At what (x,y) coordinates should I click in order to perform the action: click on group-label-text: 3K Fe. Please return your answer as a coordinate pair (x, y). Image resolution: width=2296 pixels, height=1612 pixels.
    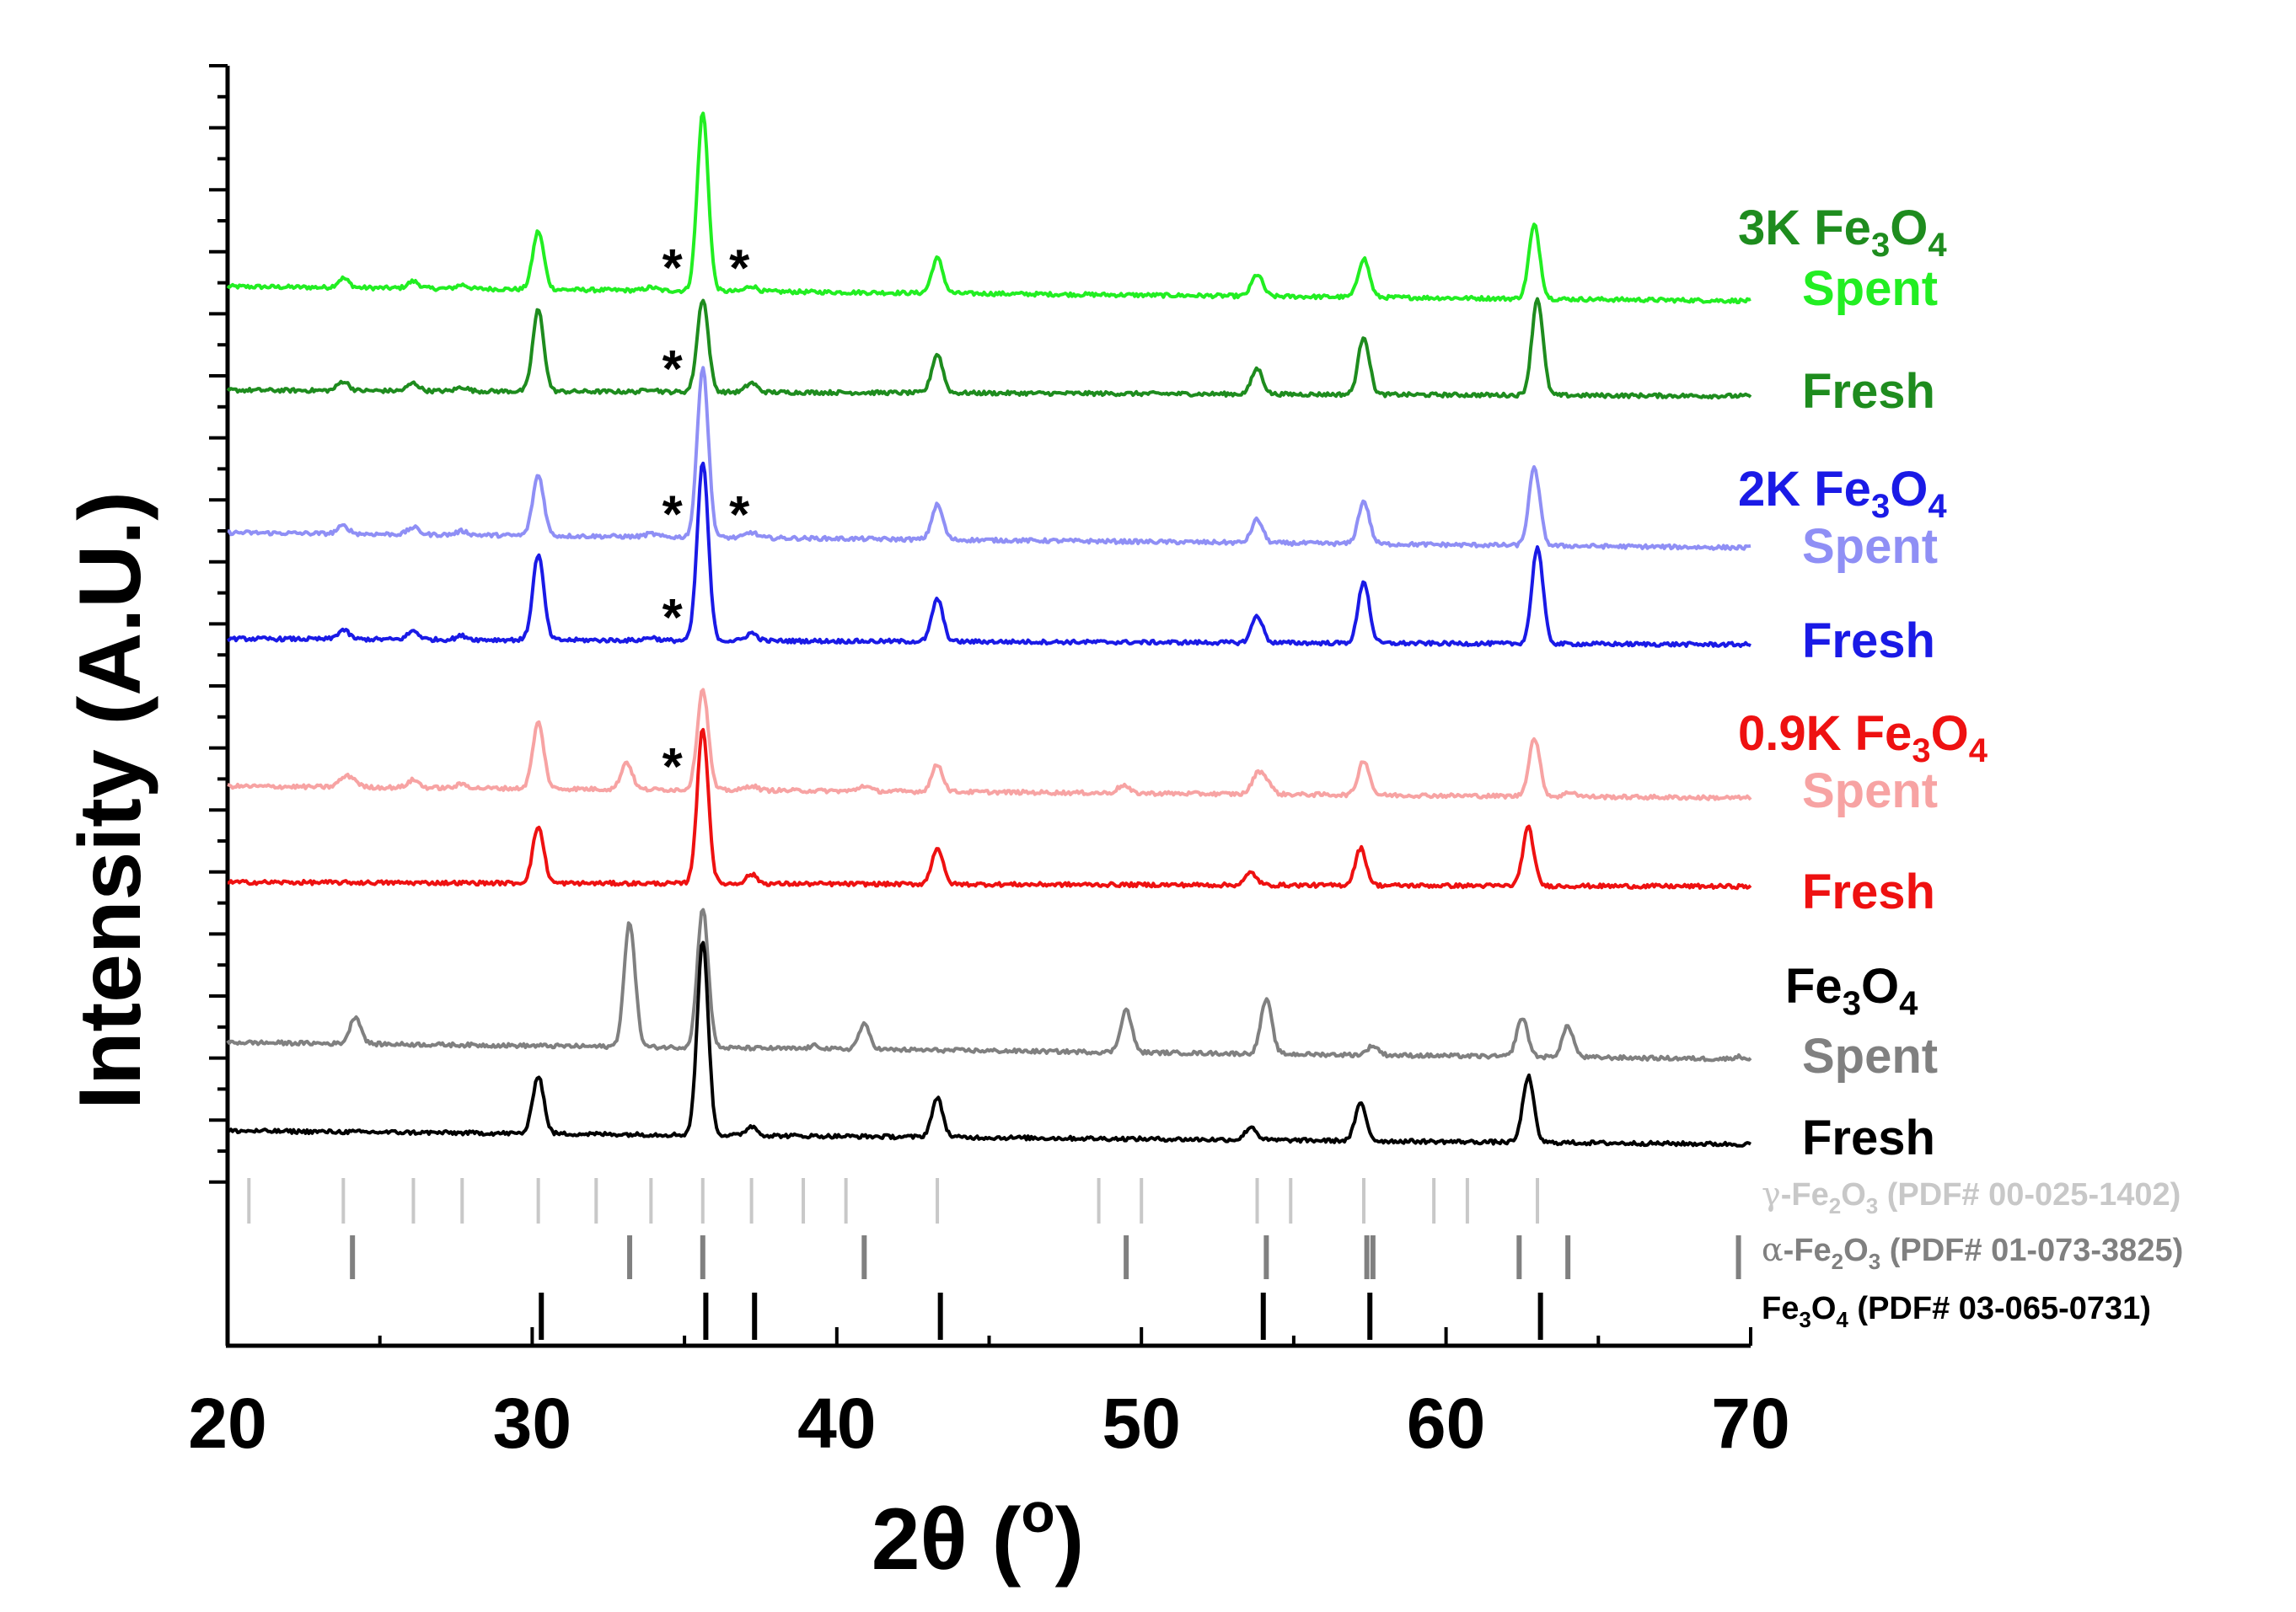
    Looking at the image, I should click on (1804, 228).